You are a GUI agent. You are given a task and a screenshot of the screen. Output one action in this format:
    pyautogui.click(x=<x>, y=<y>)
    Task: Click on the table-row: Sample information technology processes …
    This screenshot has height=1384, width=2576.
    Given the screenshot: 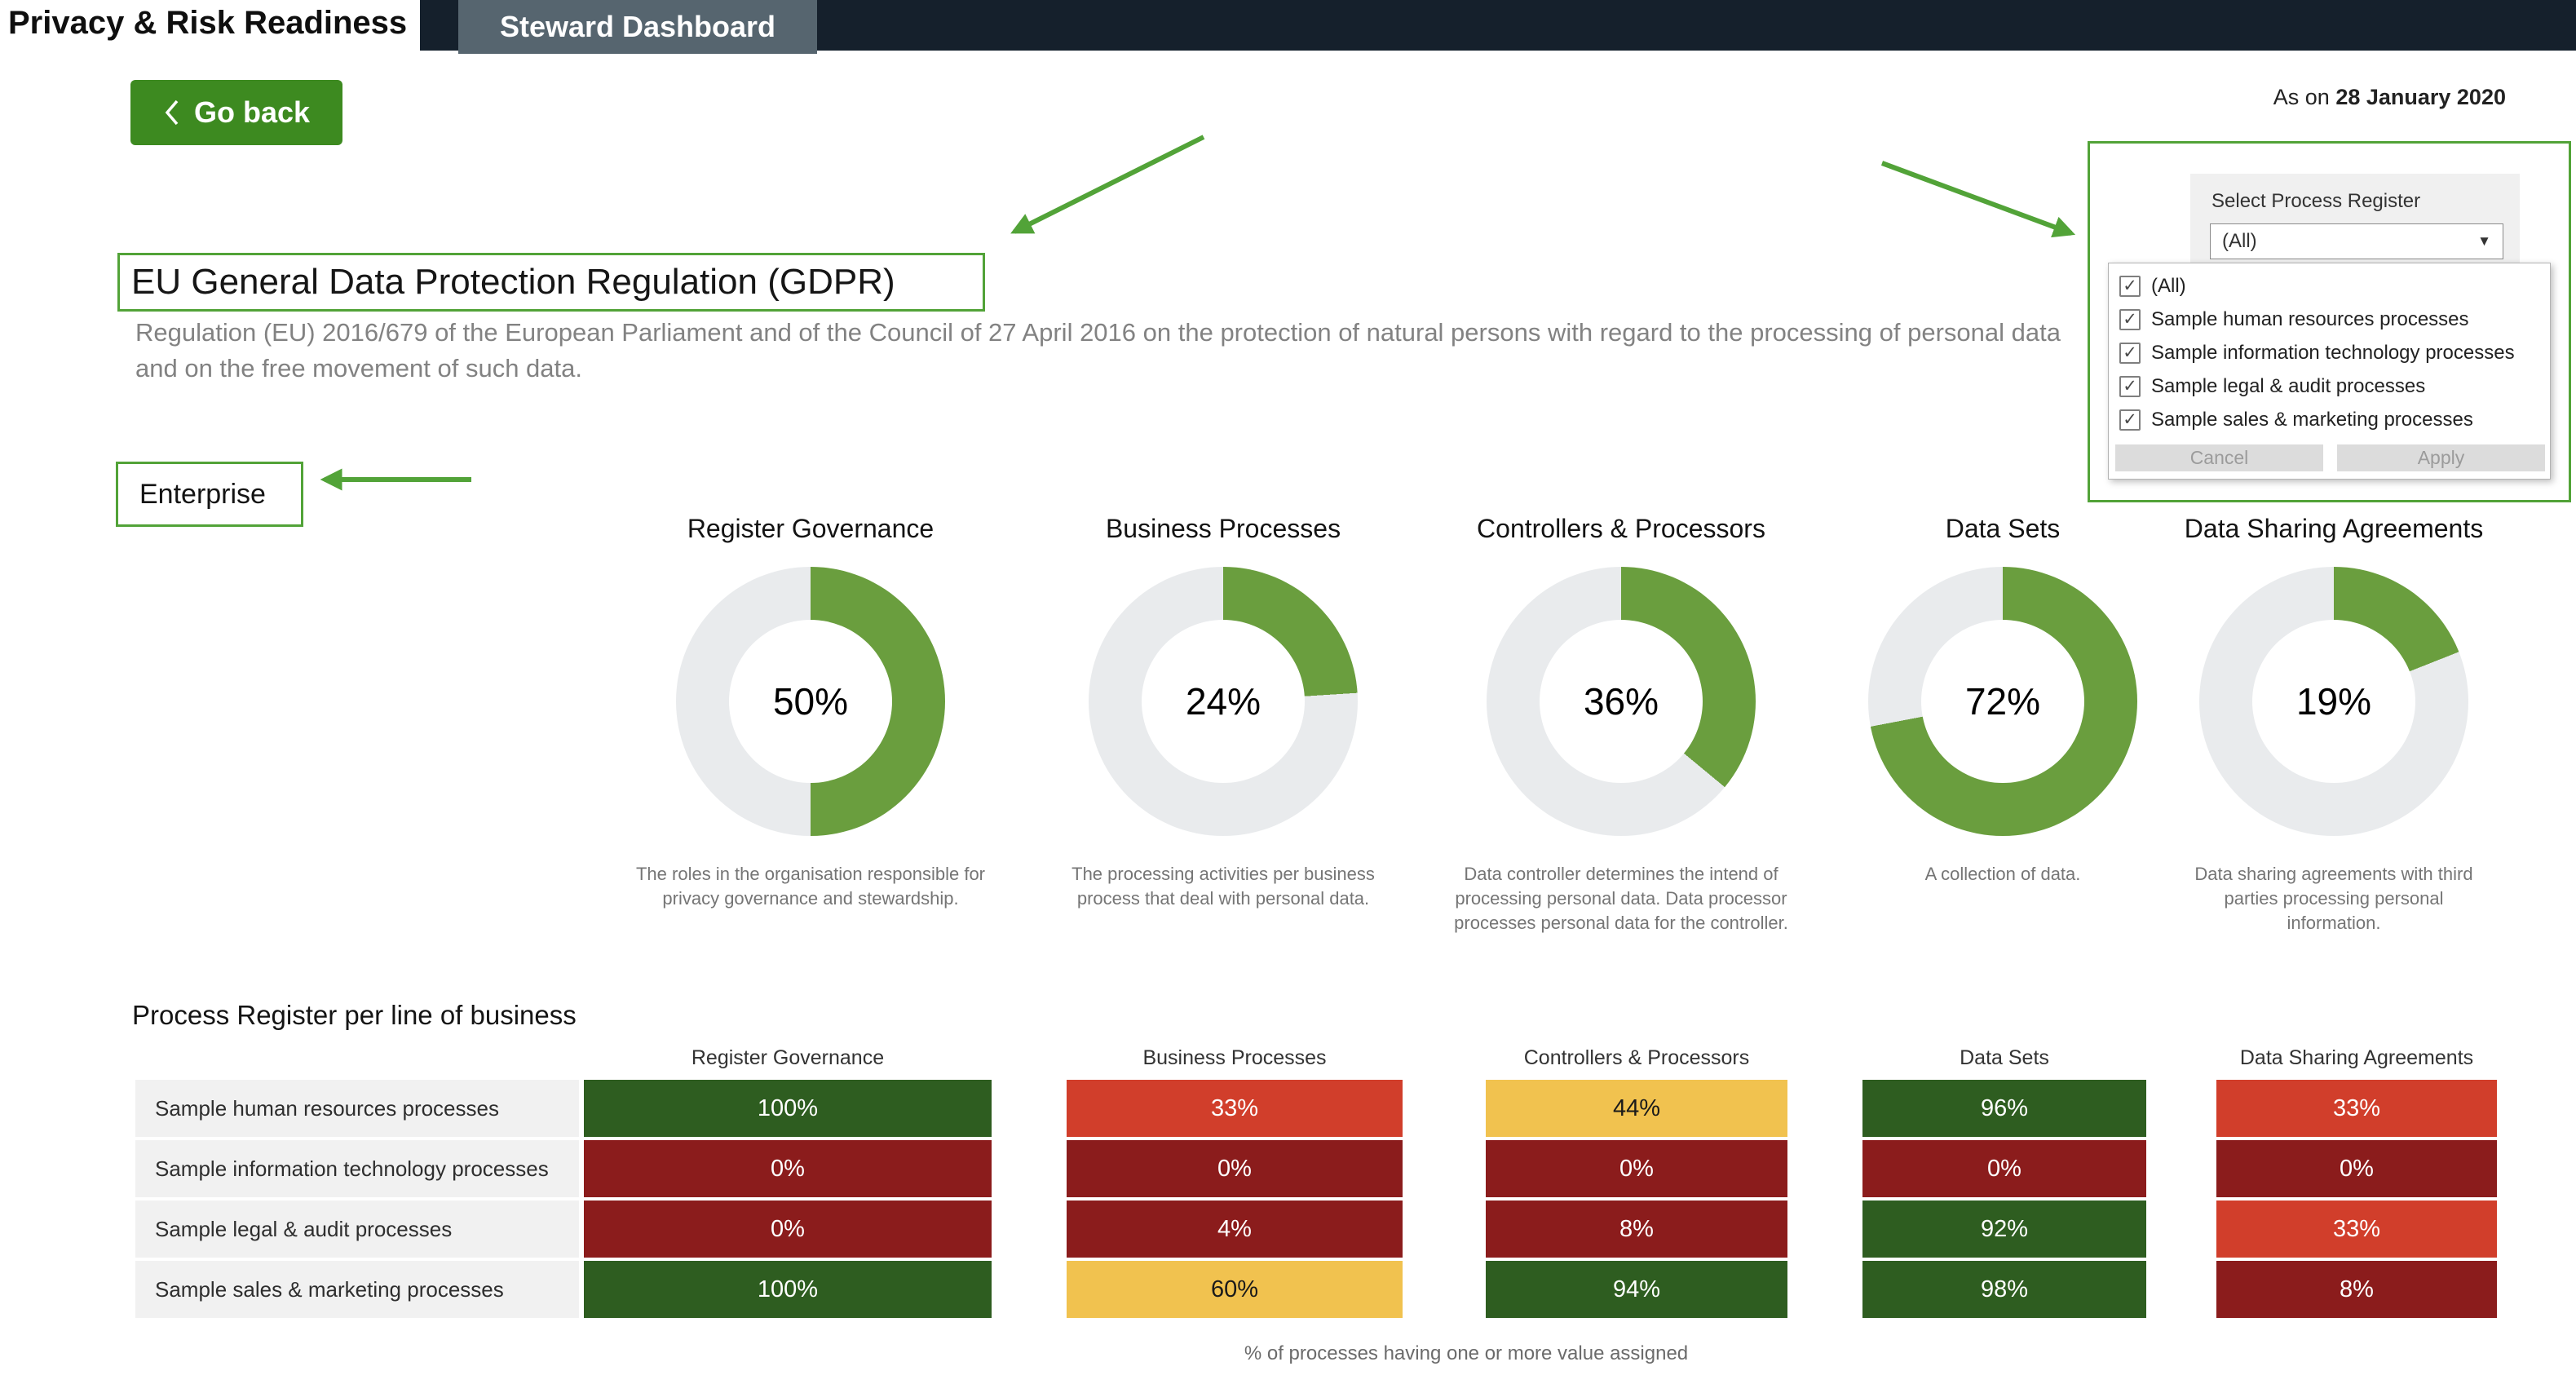 What is the action you would take?
    pyautogui.click(x=1288, y=1168)
    